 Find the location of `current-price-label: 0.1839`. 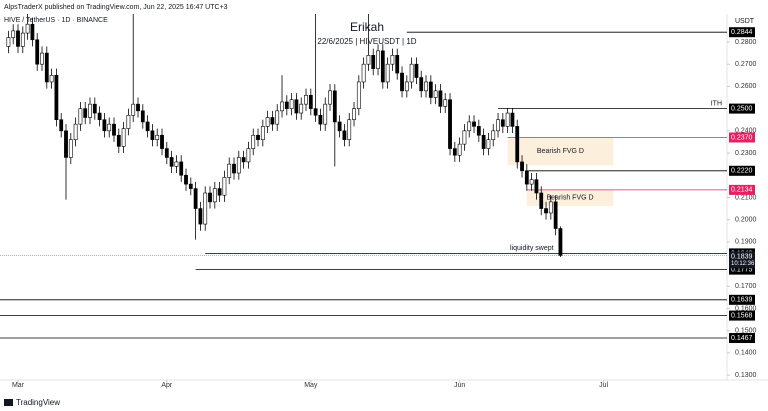

current-price-label: 0.1839 is located at coordinates (742, 256).